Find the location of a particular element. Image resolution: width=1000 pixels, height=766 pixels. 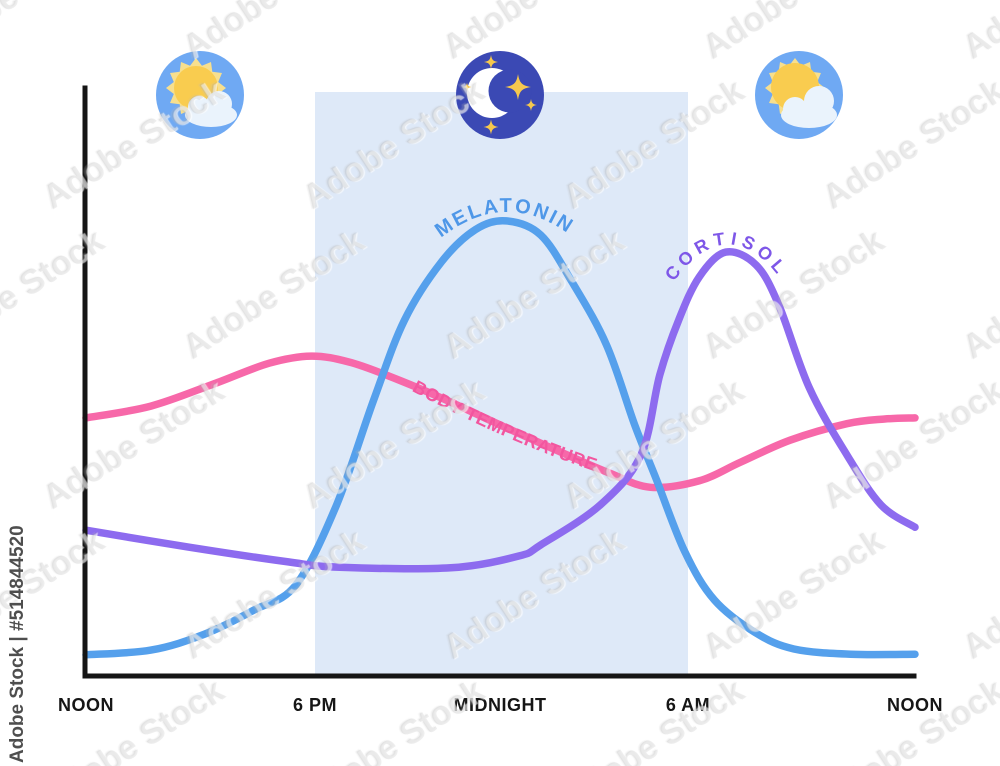

moon-stars-icon is located at coordinates (500, 95).